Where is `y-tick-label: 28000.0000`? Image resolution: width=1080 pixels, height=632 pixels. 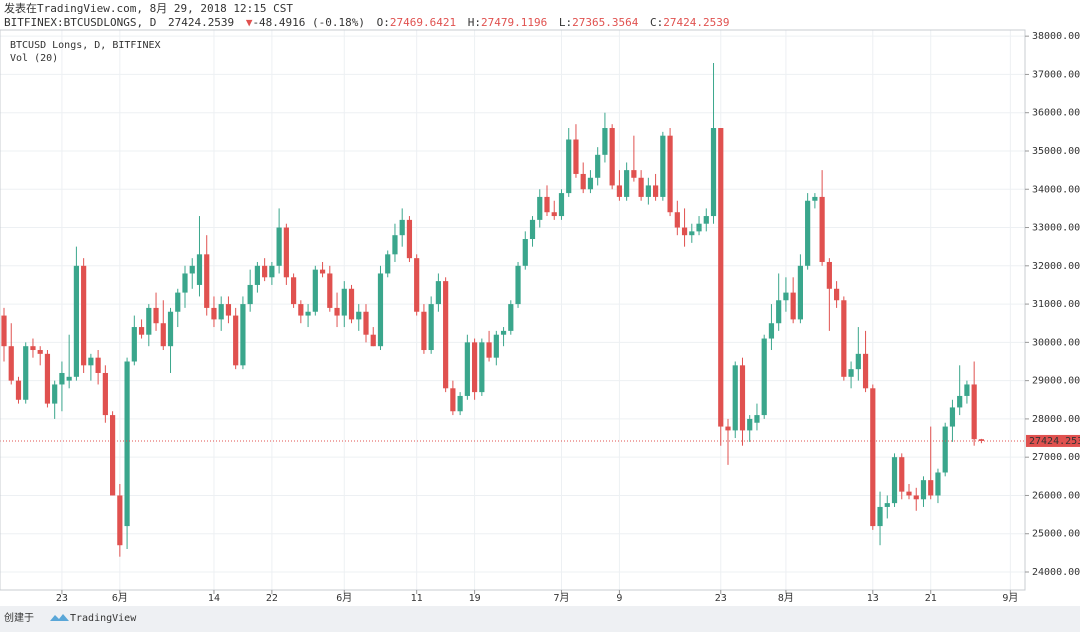 y-tick-label: 28000.0000 is located at coordinates (1056, 419).